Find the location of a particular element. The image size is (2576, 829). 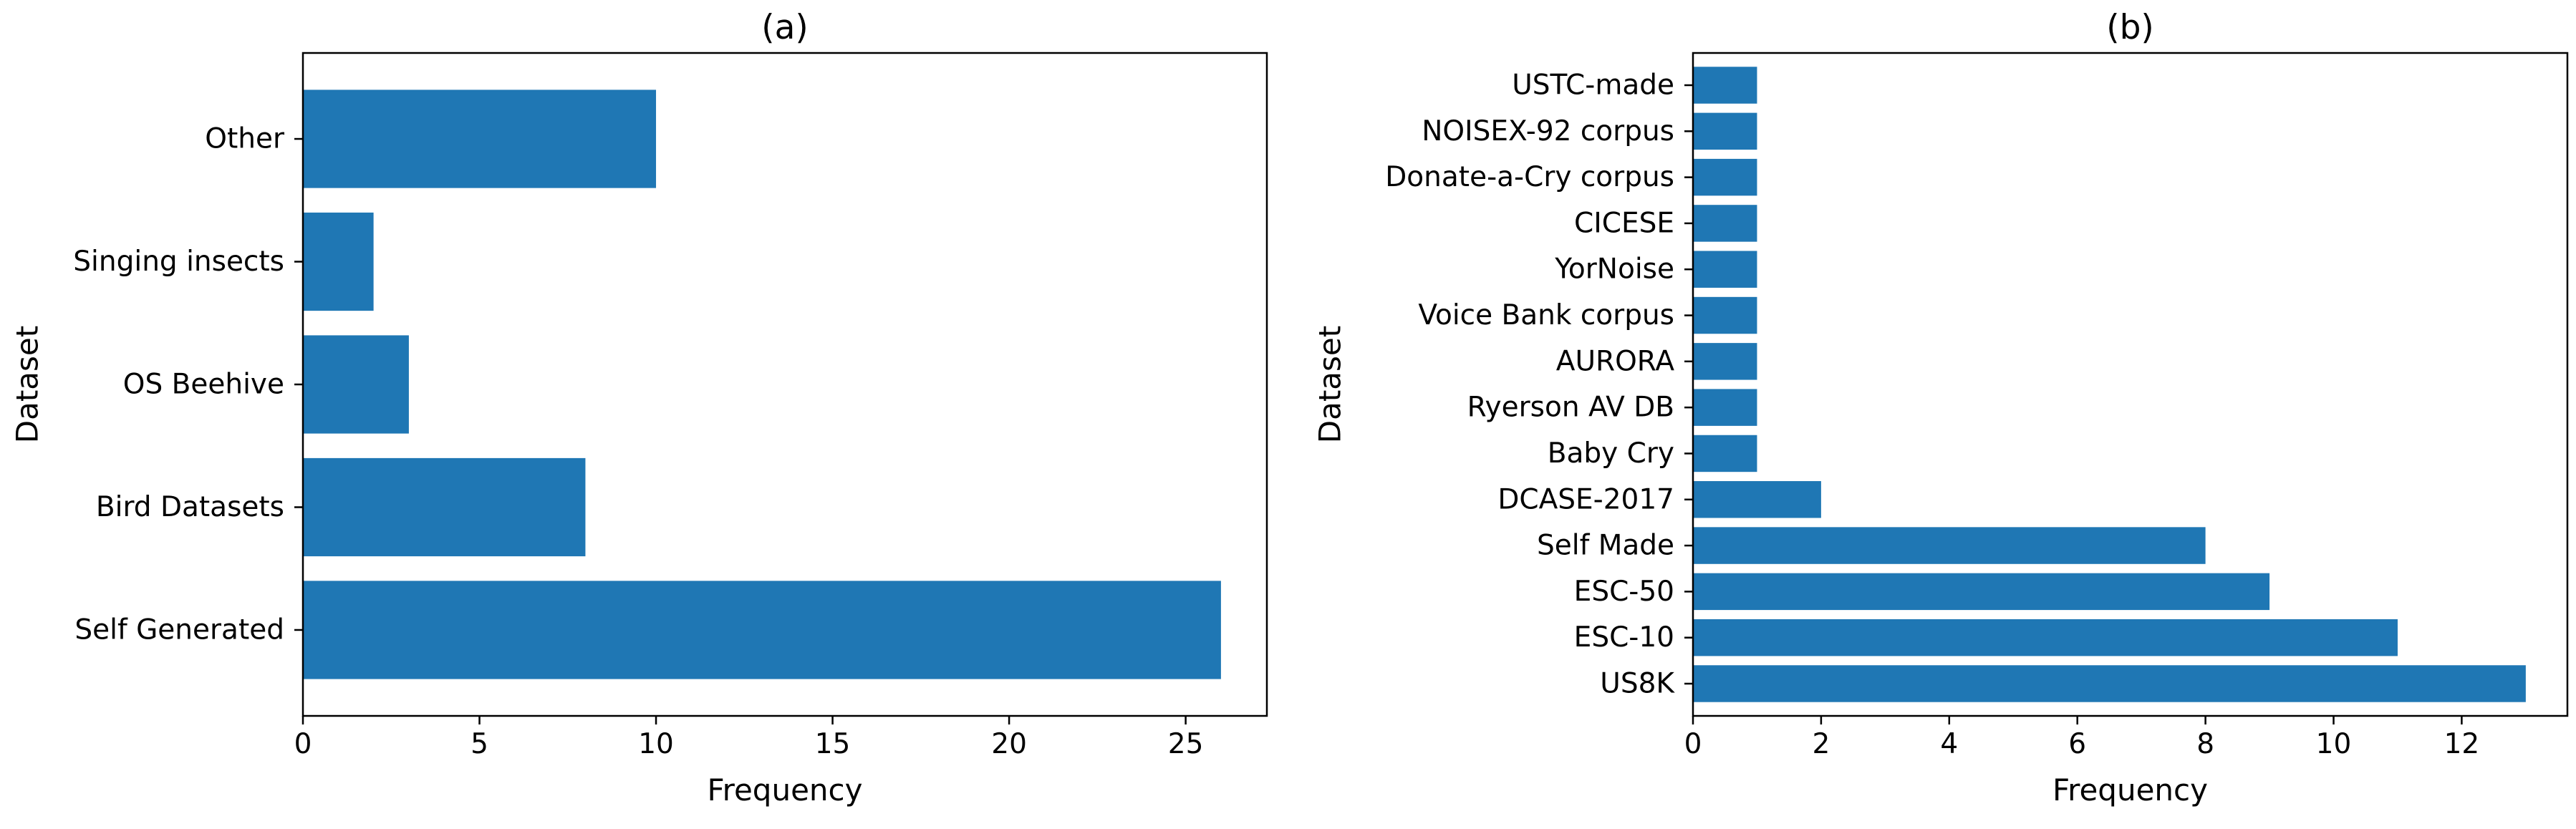

y-tick-label: OS Beehive is located at coordinates (203, 385).